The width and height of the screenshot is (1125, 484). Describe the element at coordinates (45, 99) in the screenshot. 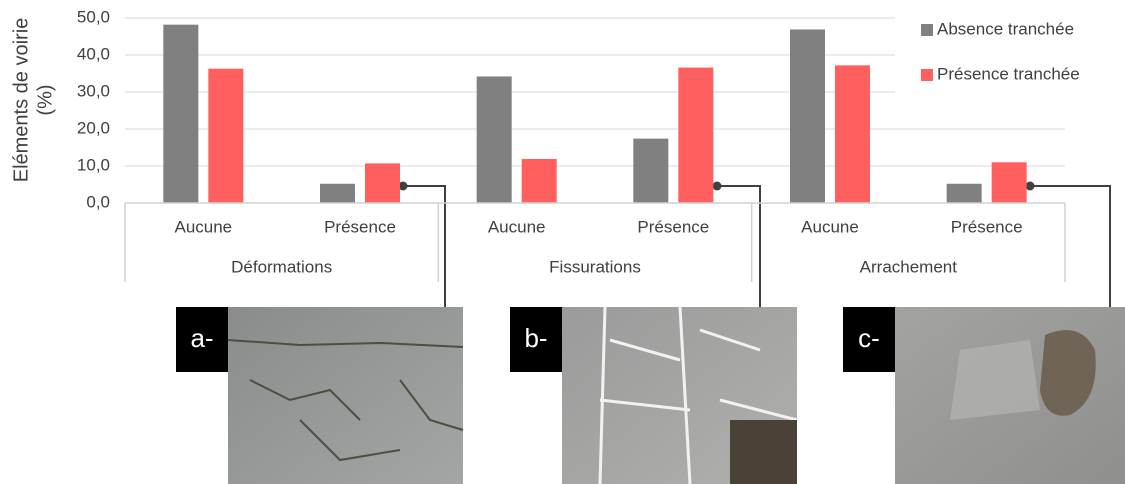

I see `y-axis-title: (%)` at that location.